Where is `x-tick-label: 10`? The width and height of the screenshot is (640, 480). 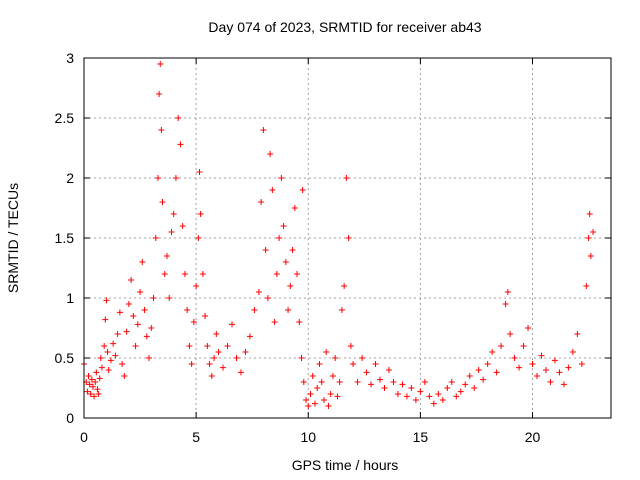
x-tick-label: 10 is located at coordinates (308, 437).